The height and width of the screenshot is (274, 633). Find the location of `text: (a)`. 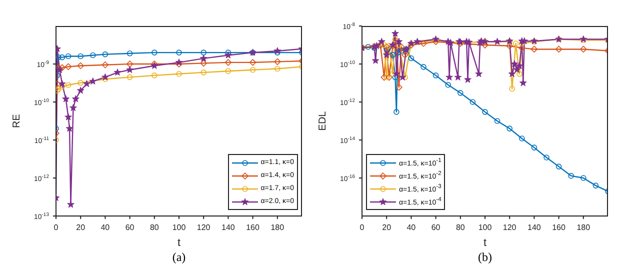

text: (a) is located at coordinates (179, 257).